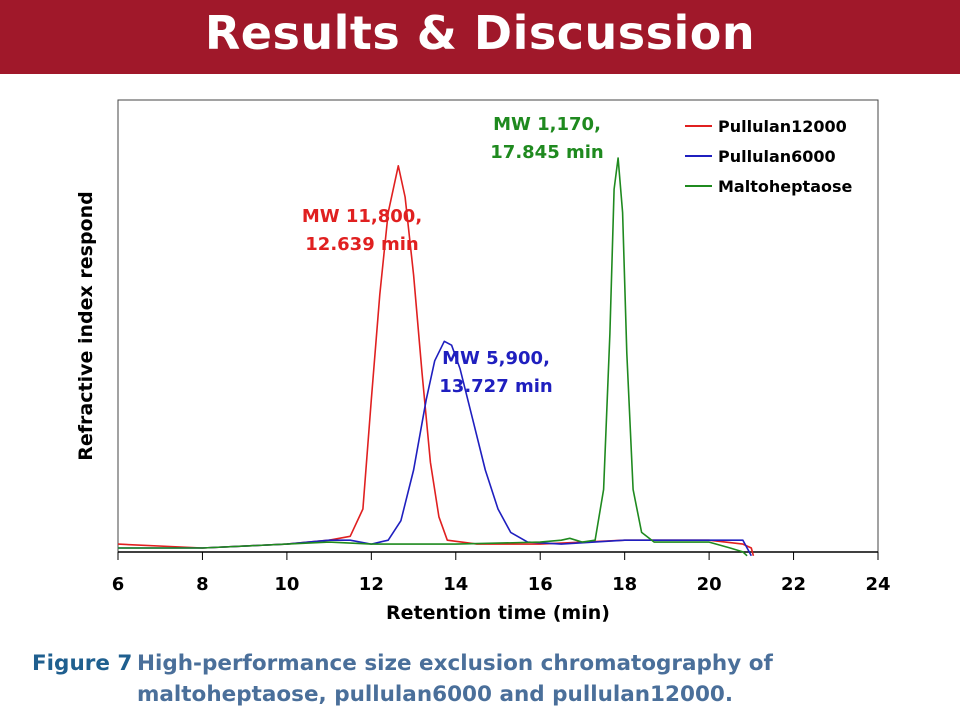 This screenshot has height=720, width=960. Describe the element at coordinates (498, 613) in the screenshot. I see `x-axis-title: Retention time (min)` at that location.